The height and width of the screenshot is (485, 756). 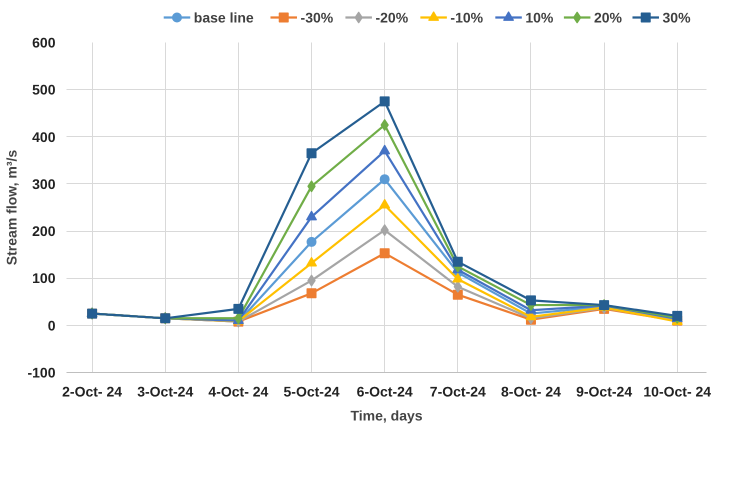 I want to click on legend-label: 10%, so click(x=539, y=18).